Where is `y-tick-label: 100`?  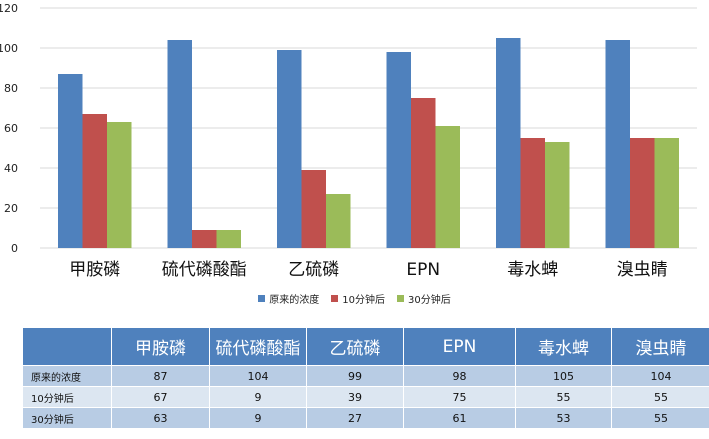 y-tick-label: 100 is located at coordinates (9, 48).